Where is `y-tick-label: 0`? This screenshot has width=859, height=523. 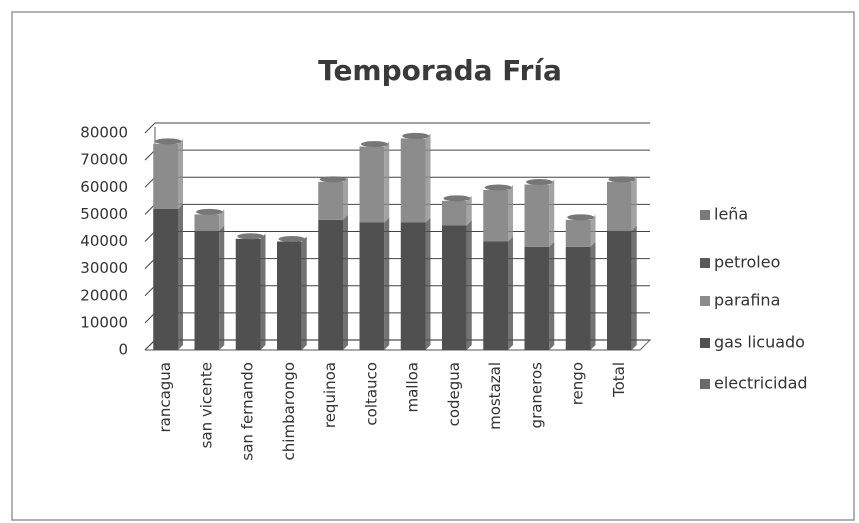 y-tick-label: 0 is located at coordinates (123, 350).